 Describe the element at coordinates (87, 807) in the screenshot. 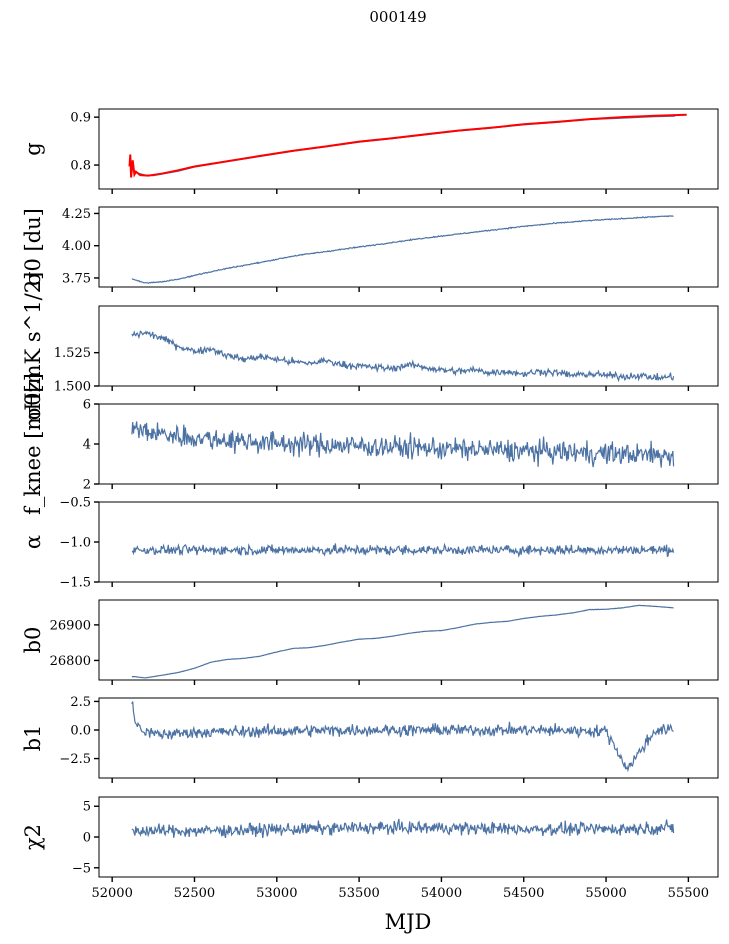

I see `panel-7-ytick-label-2: 5` at that location.